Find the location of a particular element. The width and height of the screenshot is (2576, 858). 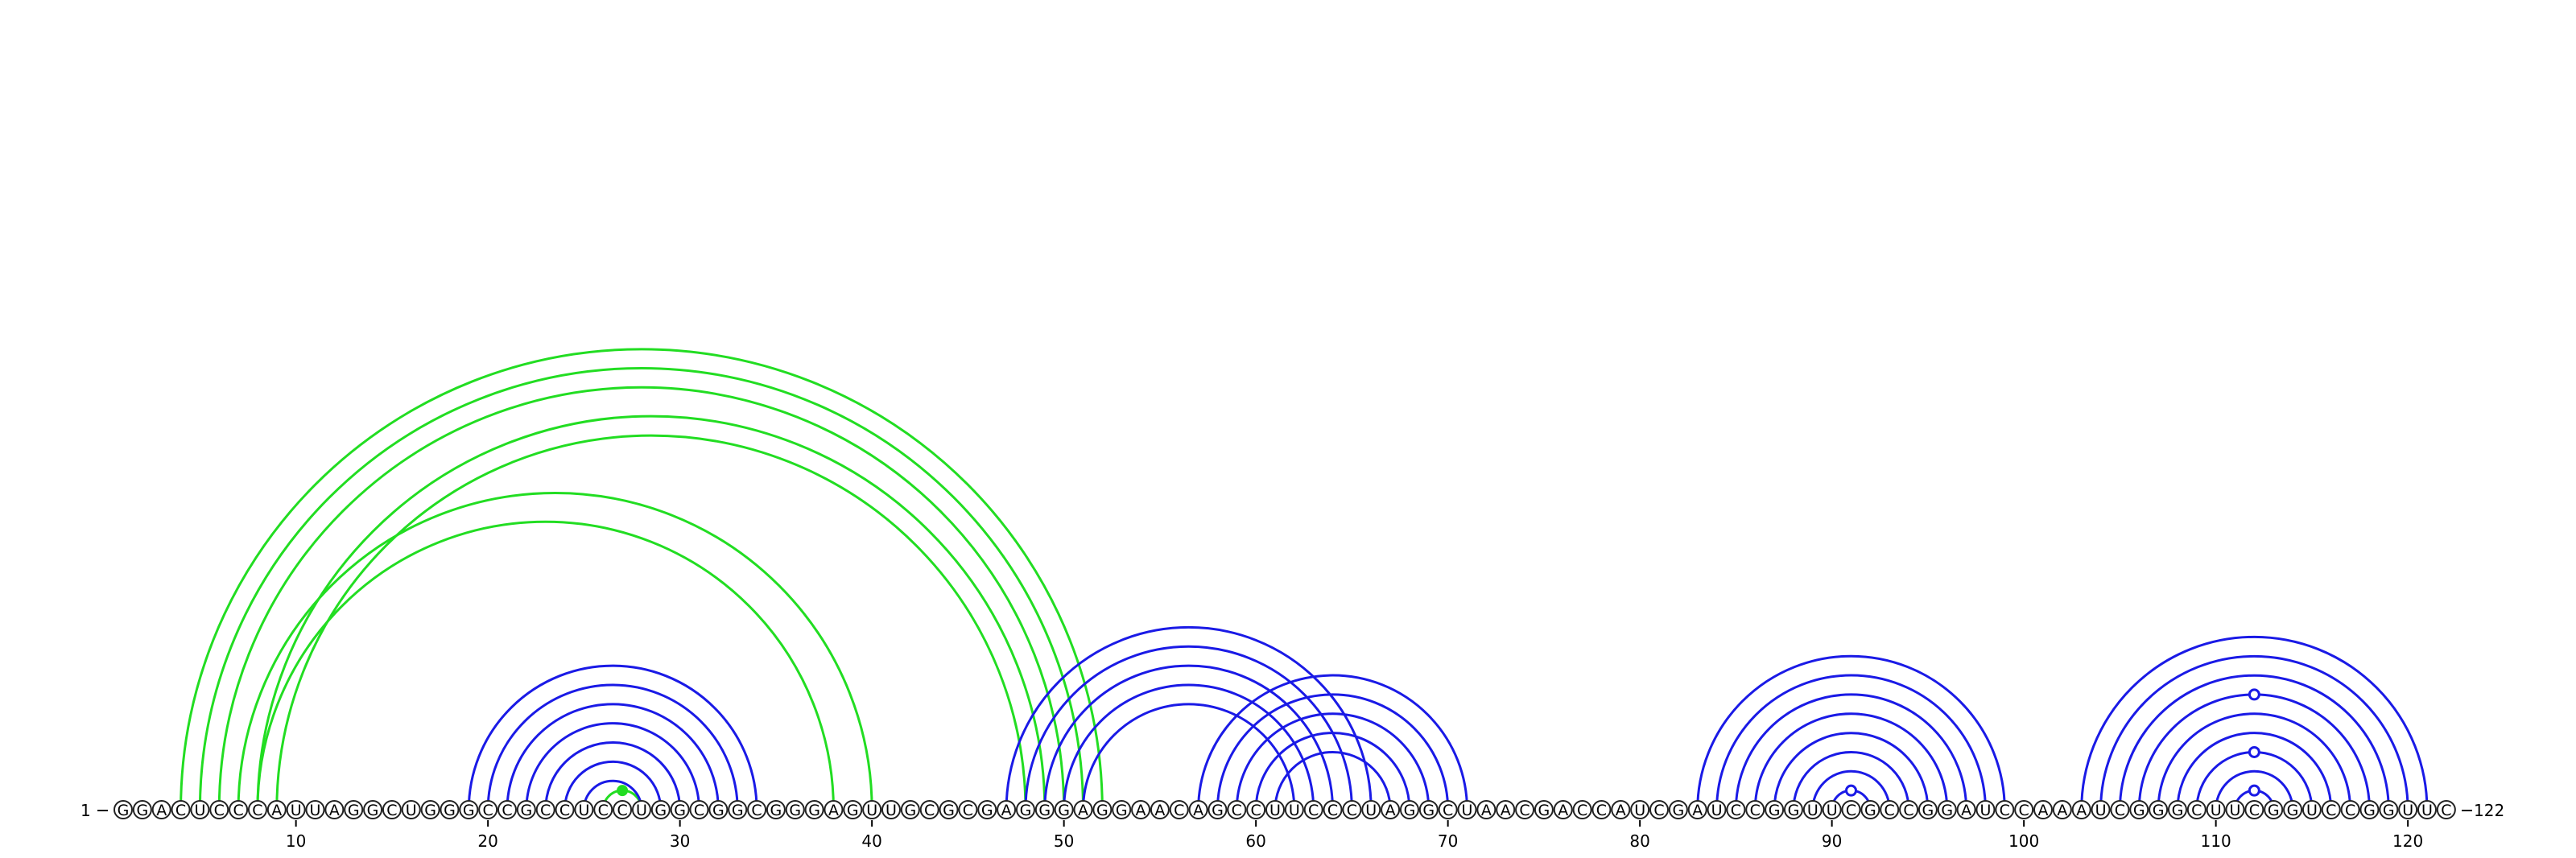

axis-tick-label: 30 is located at coordinates (680, 841).